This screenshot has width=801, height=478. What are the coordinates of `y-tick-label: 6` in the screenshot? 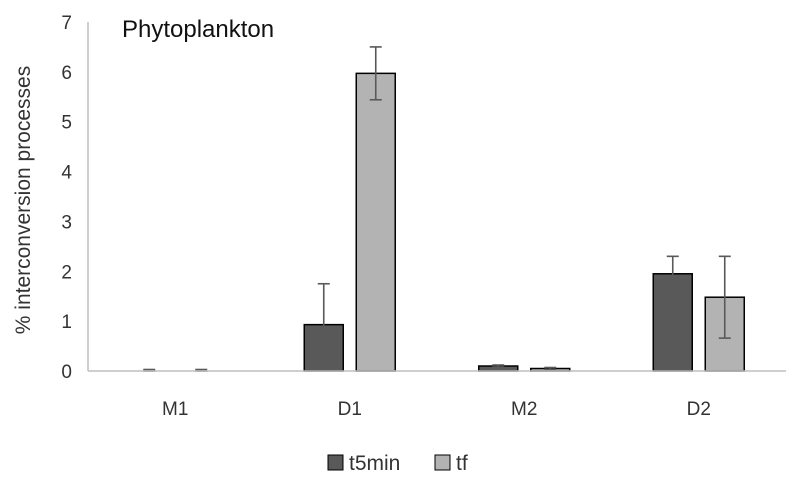 It's located at (66, 73).